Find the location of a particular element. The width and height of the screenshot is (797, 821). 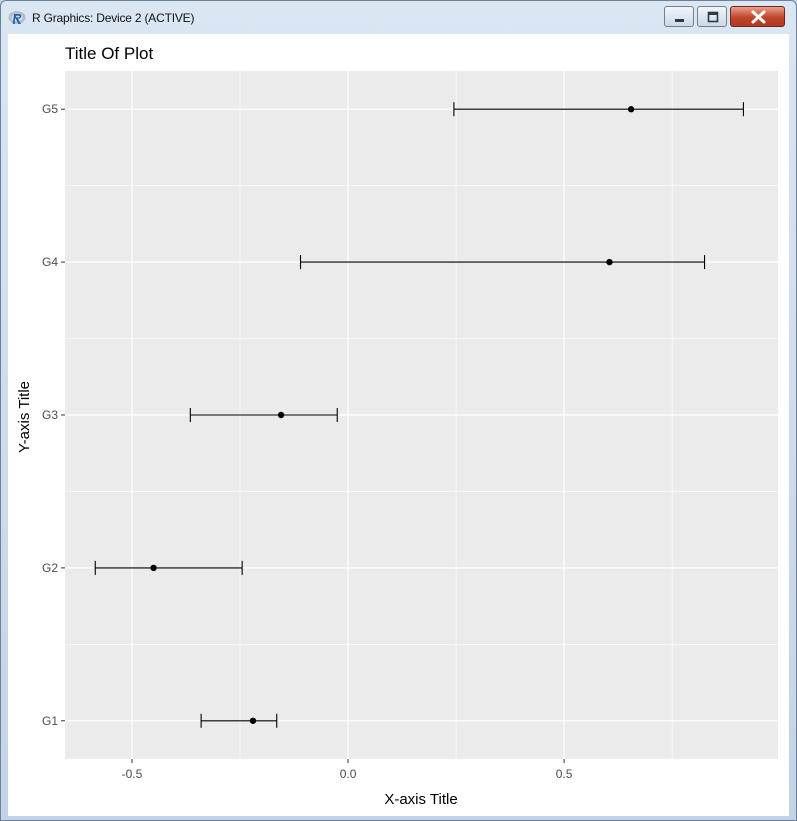

y-tick-label: G4 is located at coordinates (50, 262).